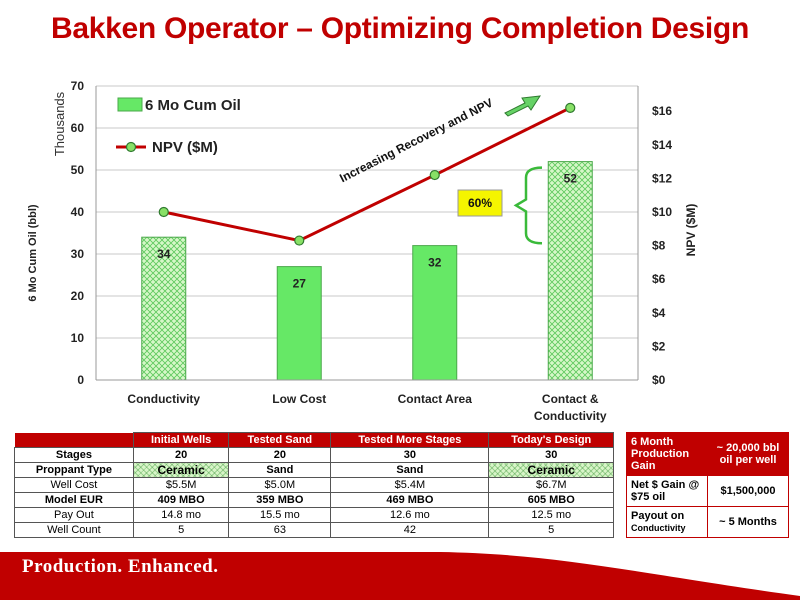 The image size is (800, 600). What do you see at coordinates (748, 454) in the screenshot?
I see `gain-value: ~ 20,000 bbl oil per well` at bounding box center [748, 454].